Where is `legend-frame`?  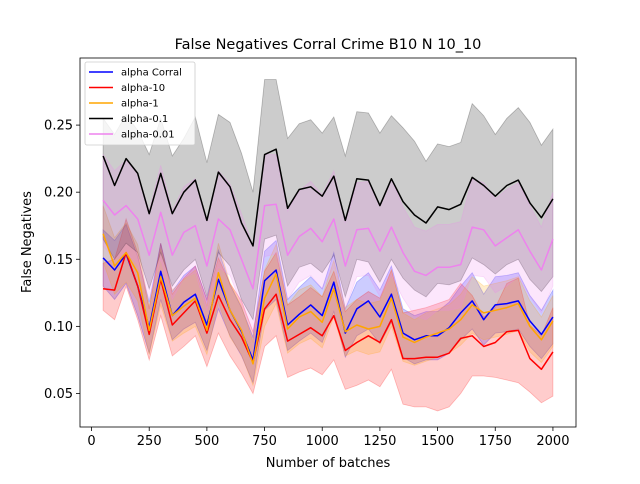 legend-frame is located at coordinates (140, 103).